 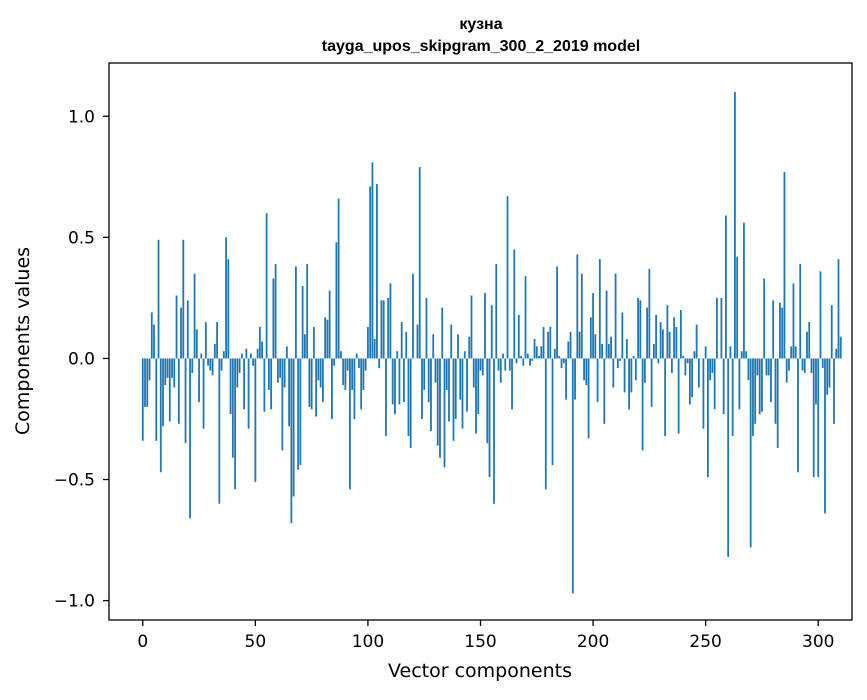 What do you see at coordinates (81, 117) in the screenshot?
I see `y-tick-label: 1.0` at bounding box center [81, 117].